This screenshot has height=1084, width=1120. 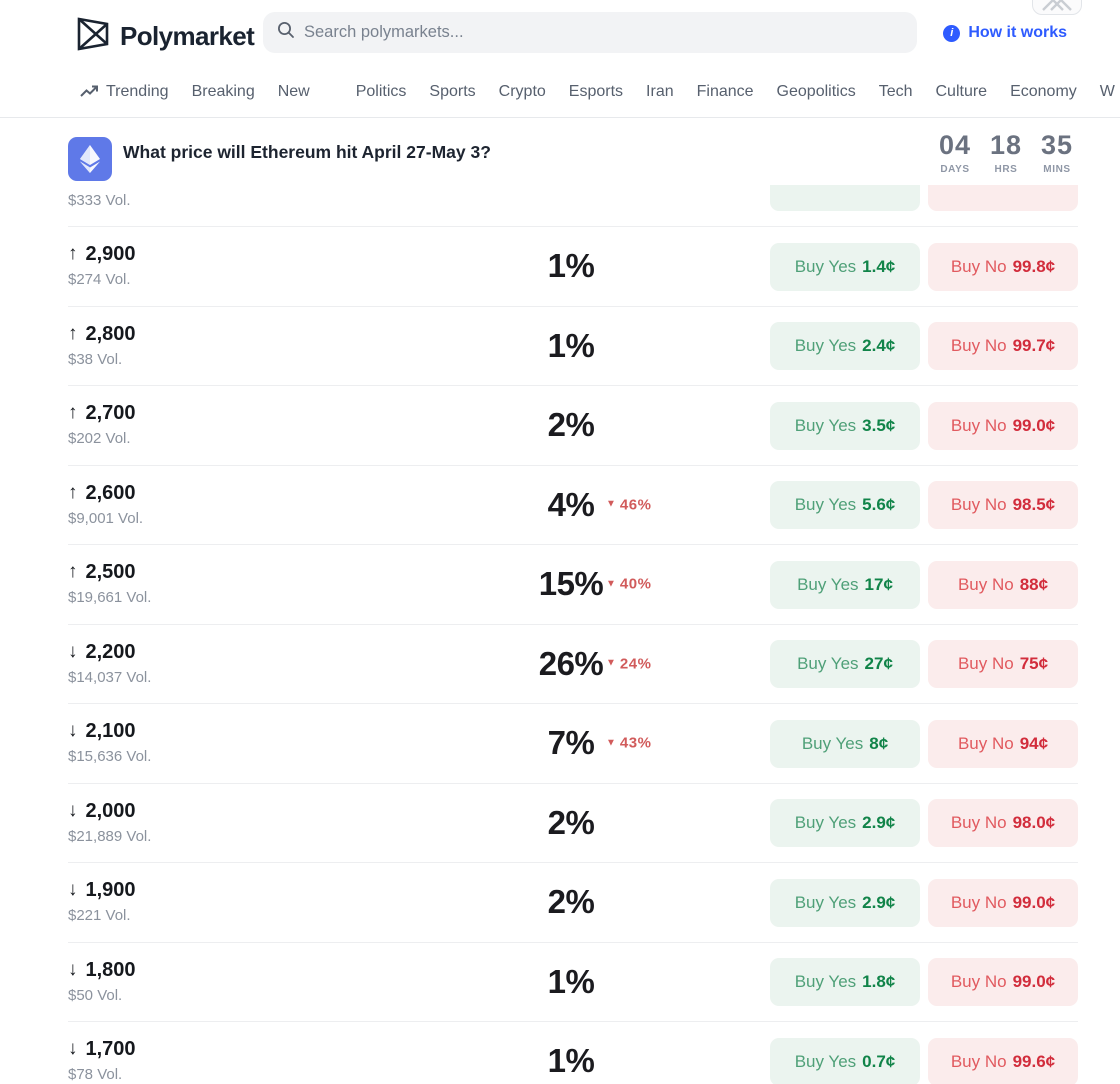 What do you see at coordinates (845, 584) in the screenshot?
I see `buy-yes-button: Buy Yes 17¢` at bounding box center [845, 584].